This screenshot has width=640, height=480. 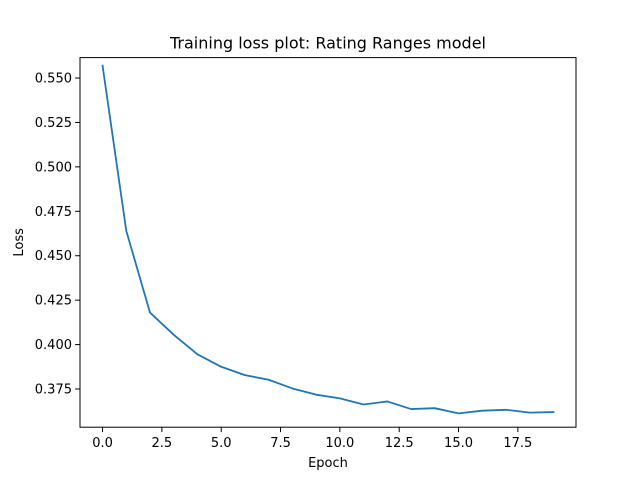 What do you see at coordinates (19, 242) in the screenshot?
I see `y-axis-label: Loss` at bounding box center [19, 242].